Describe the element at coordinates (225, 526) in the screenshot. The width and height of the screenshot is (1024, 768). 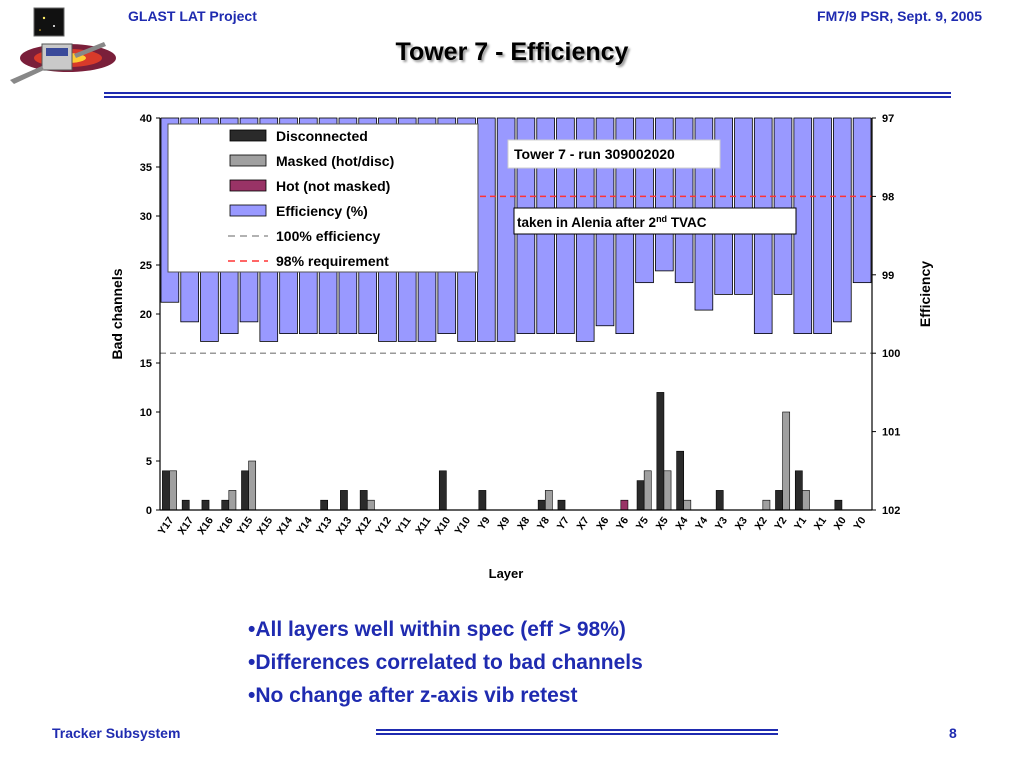
I see `x-tick-label: Y16` at that location.